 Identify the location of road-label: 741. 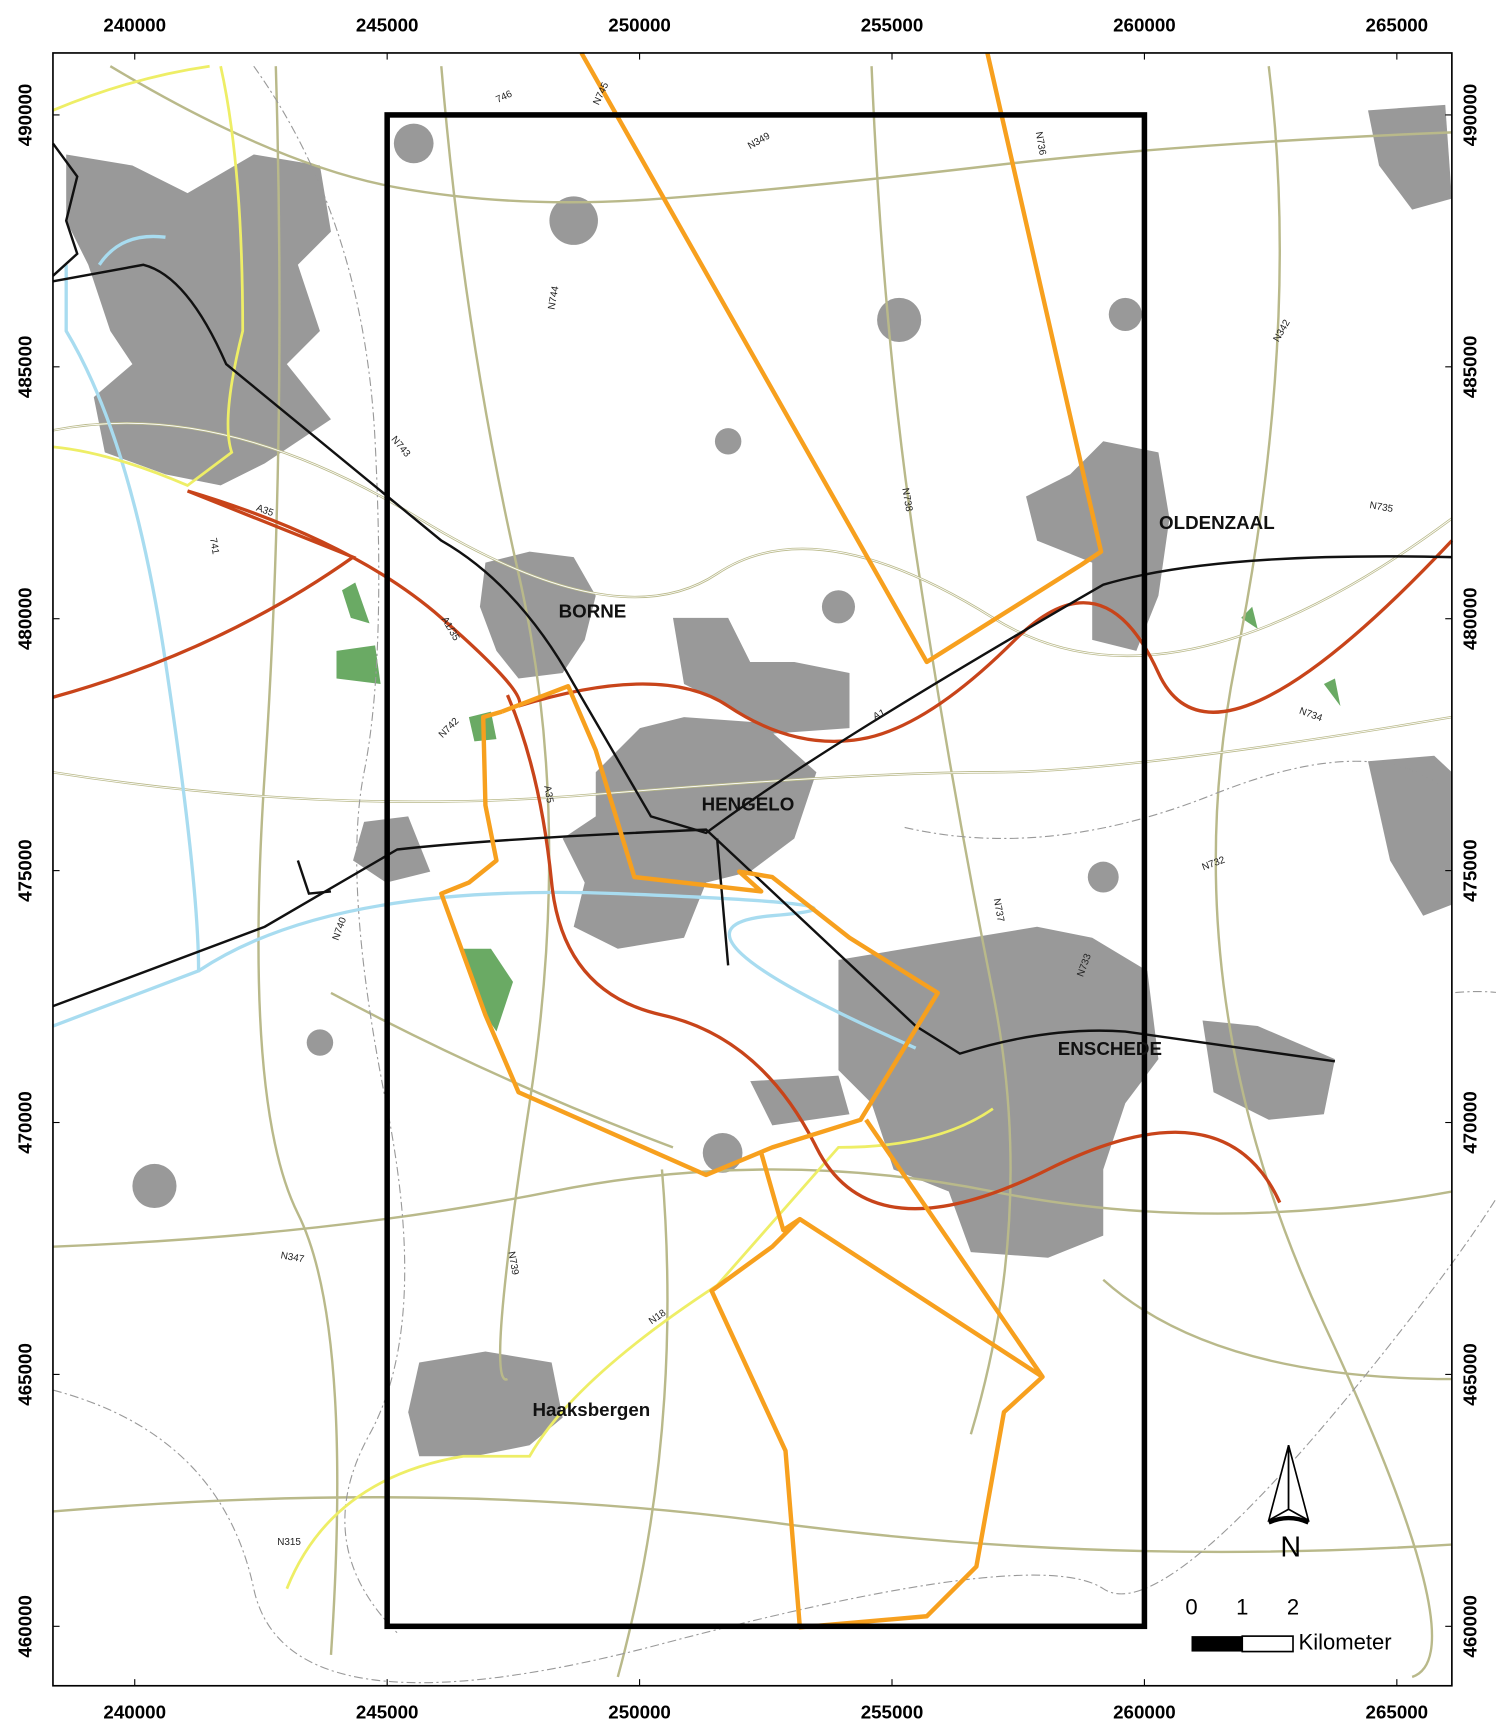
(214, 546).